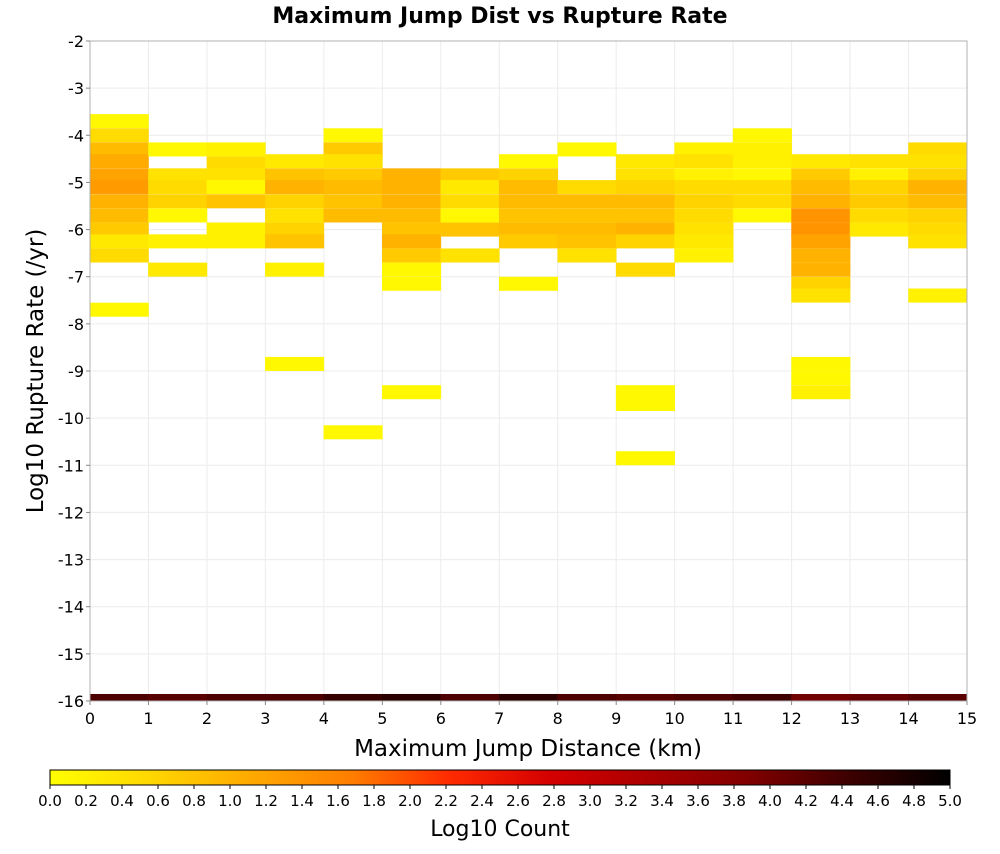 The height and width of the screenshot is (854, 1000). Describe the element at coordinates (842, 801) in the screenshot. I see `colorbar-tick-label: 4.4` at that location.